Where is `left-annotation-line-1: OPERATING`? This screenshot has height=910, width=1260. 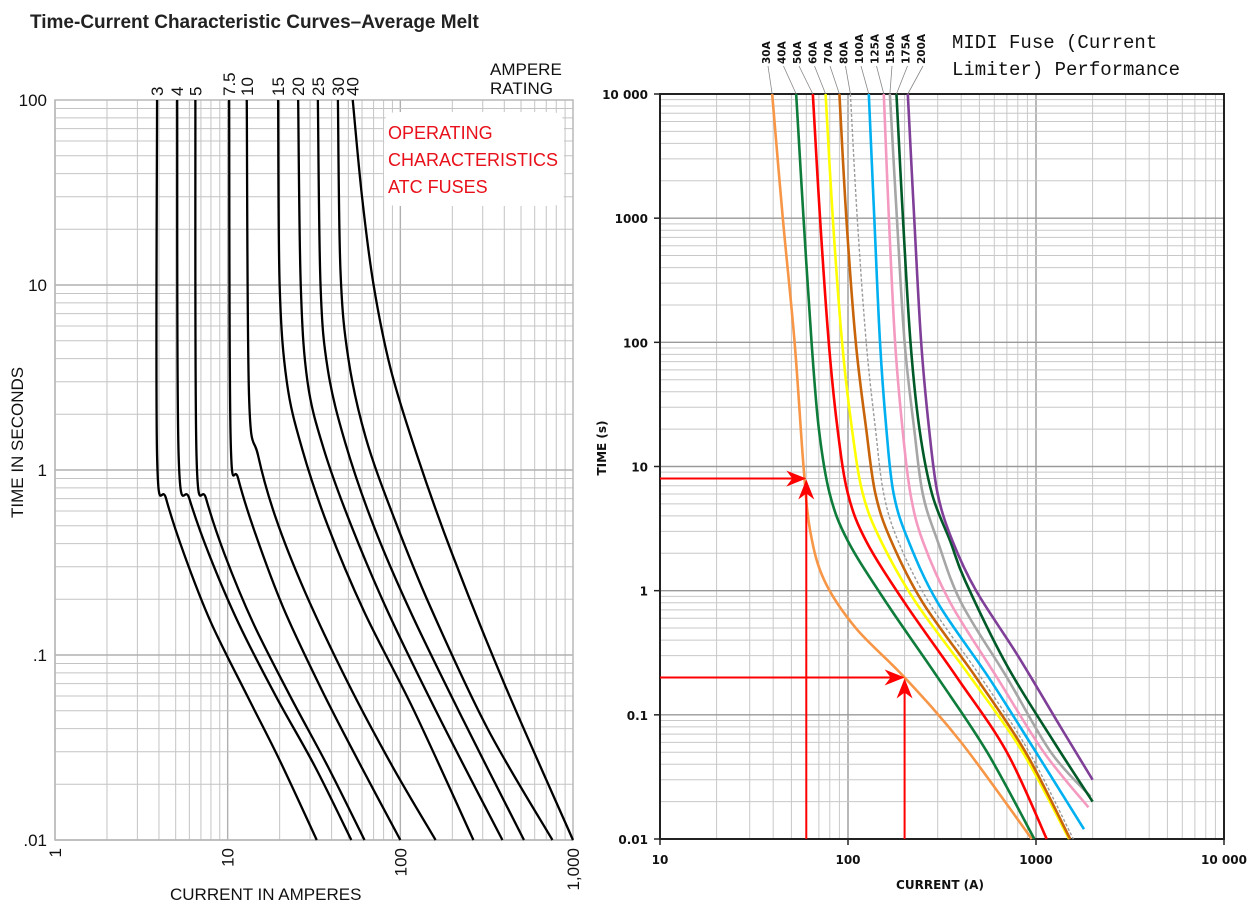 left-annotation-line-1: OPERATING is located at coordinates (440, 133).